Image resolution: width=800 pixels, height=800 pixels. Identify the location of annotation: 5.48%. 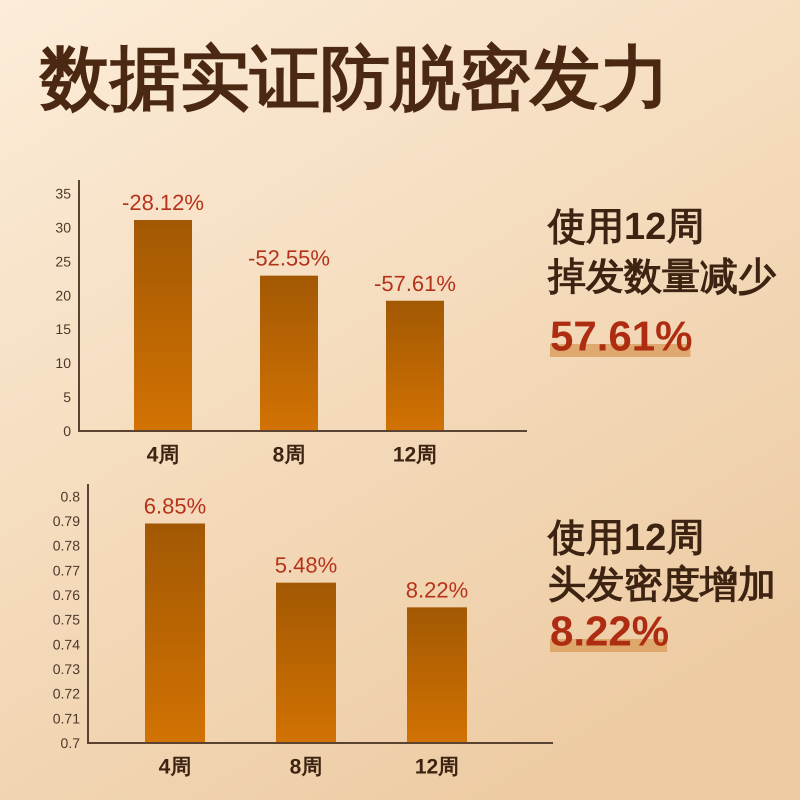
(306, 565).